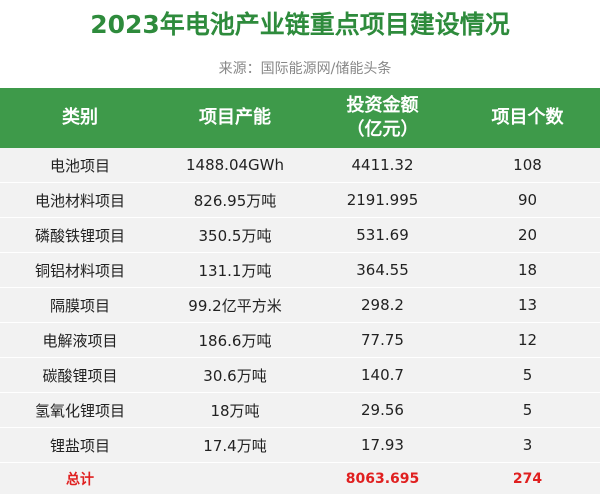 The height and width of the screenshot is (495, 600). What do you see at coordinates (235, 235) in the screenshot?
I see `table-cell: 350.5万吨` at bounding box center [235, 235].